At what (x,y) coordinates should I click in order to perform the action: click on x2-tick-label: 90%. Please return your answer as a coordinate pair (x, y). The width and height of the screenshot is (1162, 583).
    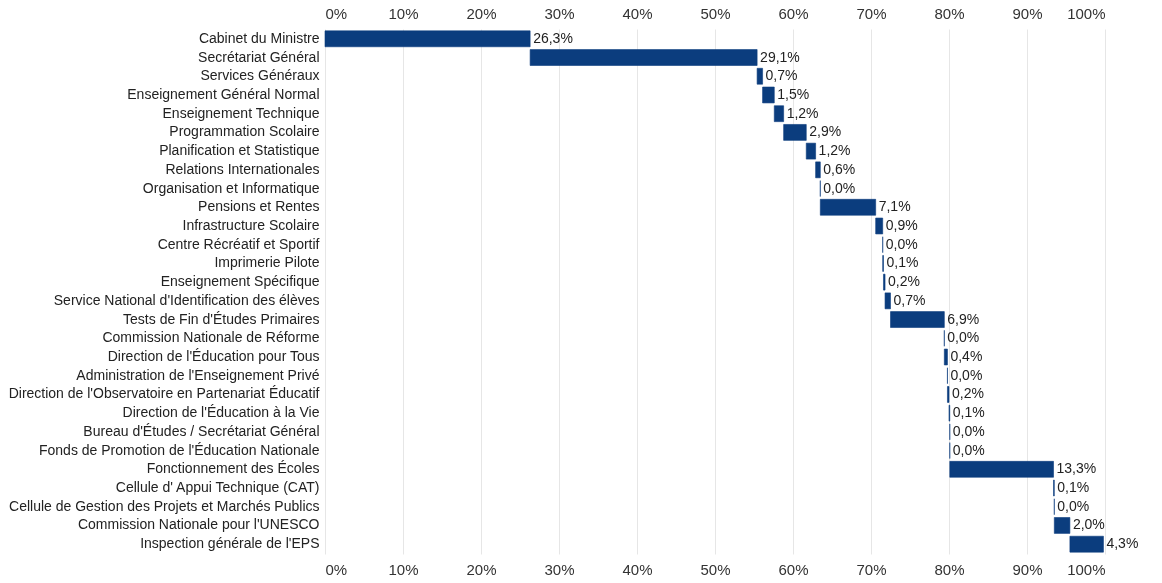
    Looking at the image, I should click on (1027, 569).